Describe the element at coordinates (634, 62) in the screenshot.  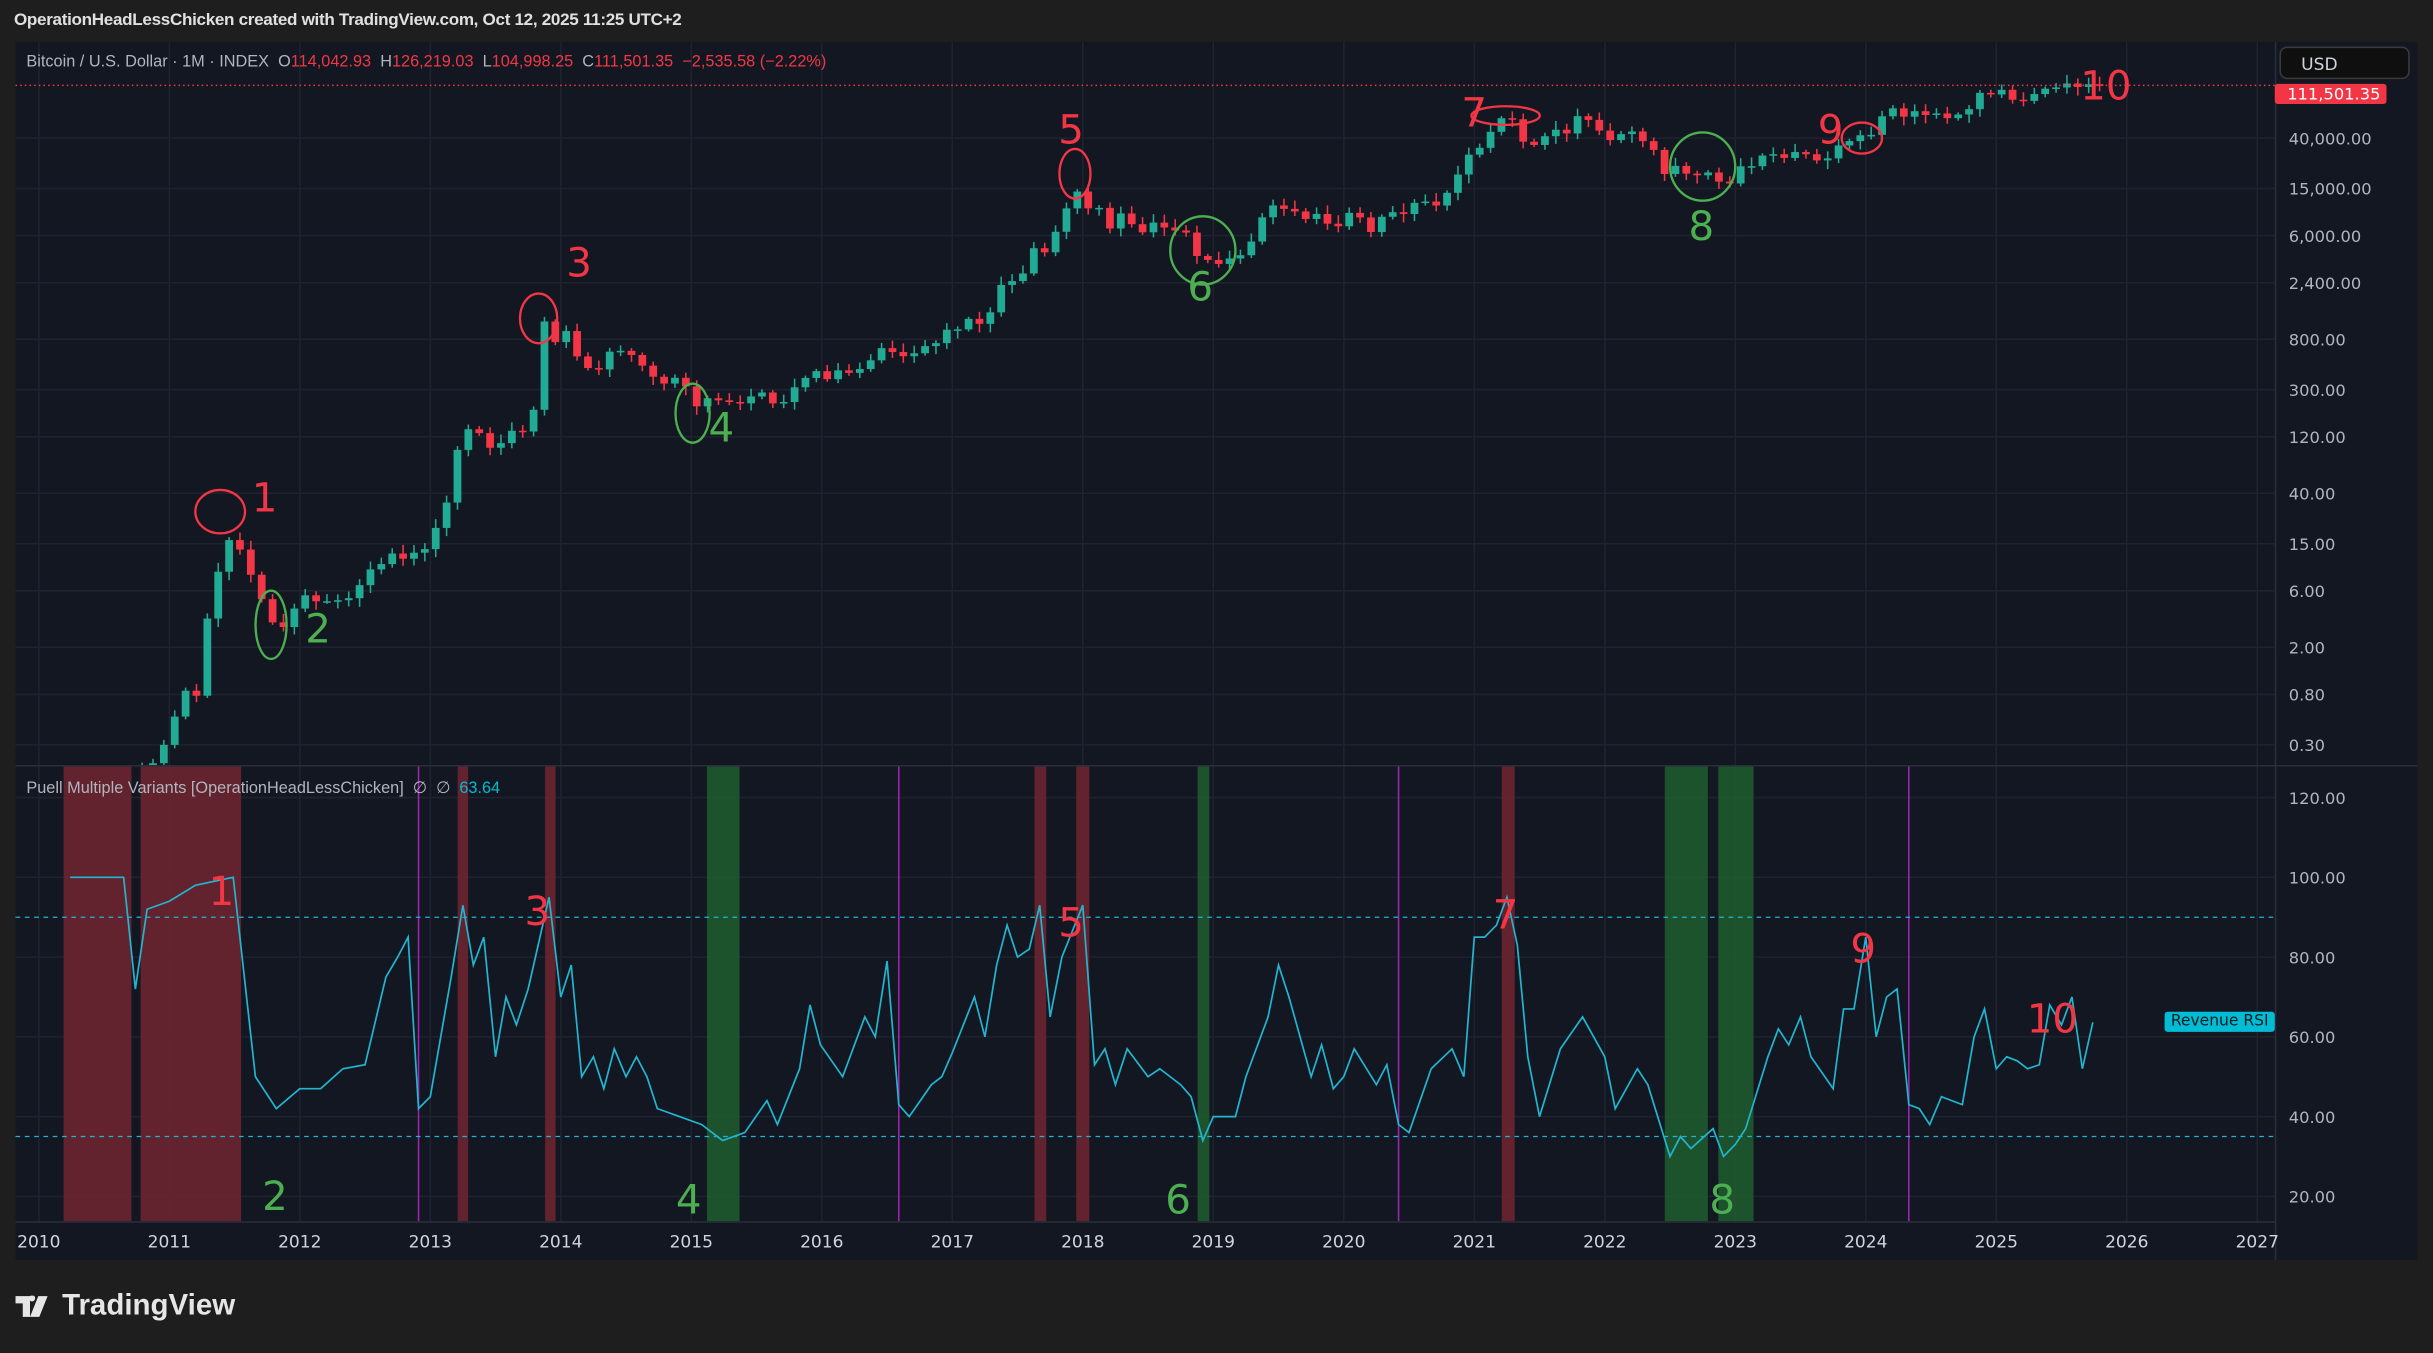
I see `close-value: 111,501.35` at that location.